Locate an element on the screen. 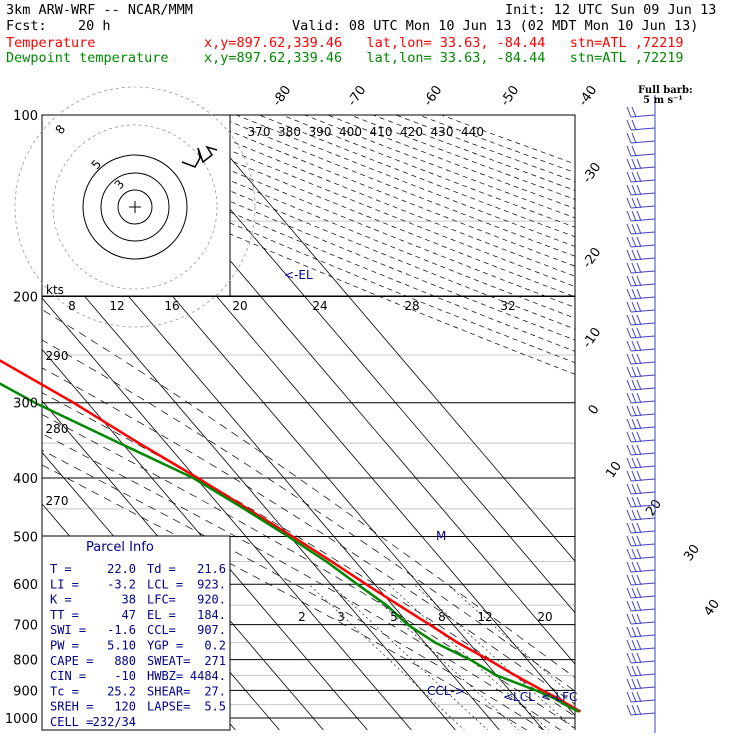 The image size is (740, 740). pressure-label: 300 is located at coordinates (25, 404).